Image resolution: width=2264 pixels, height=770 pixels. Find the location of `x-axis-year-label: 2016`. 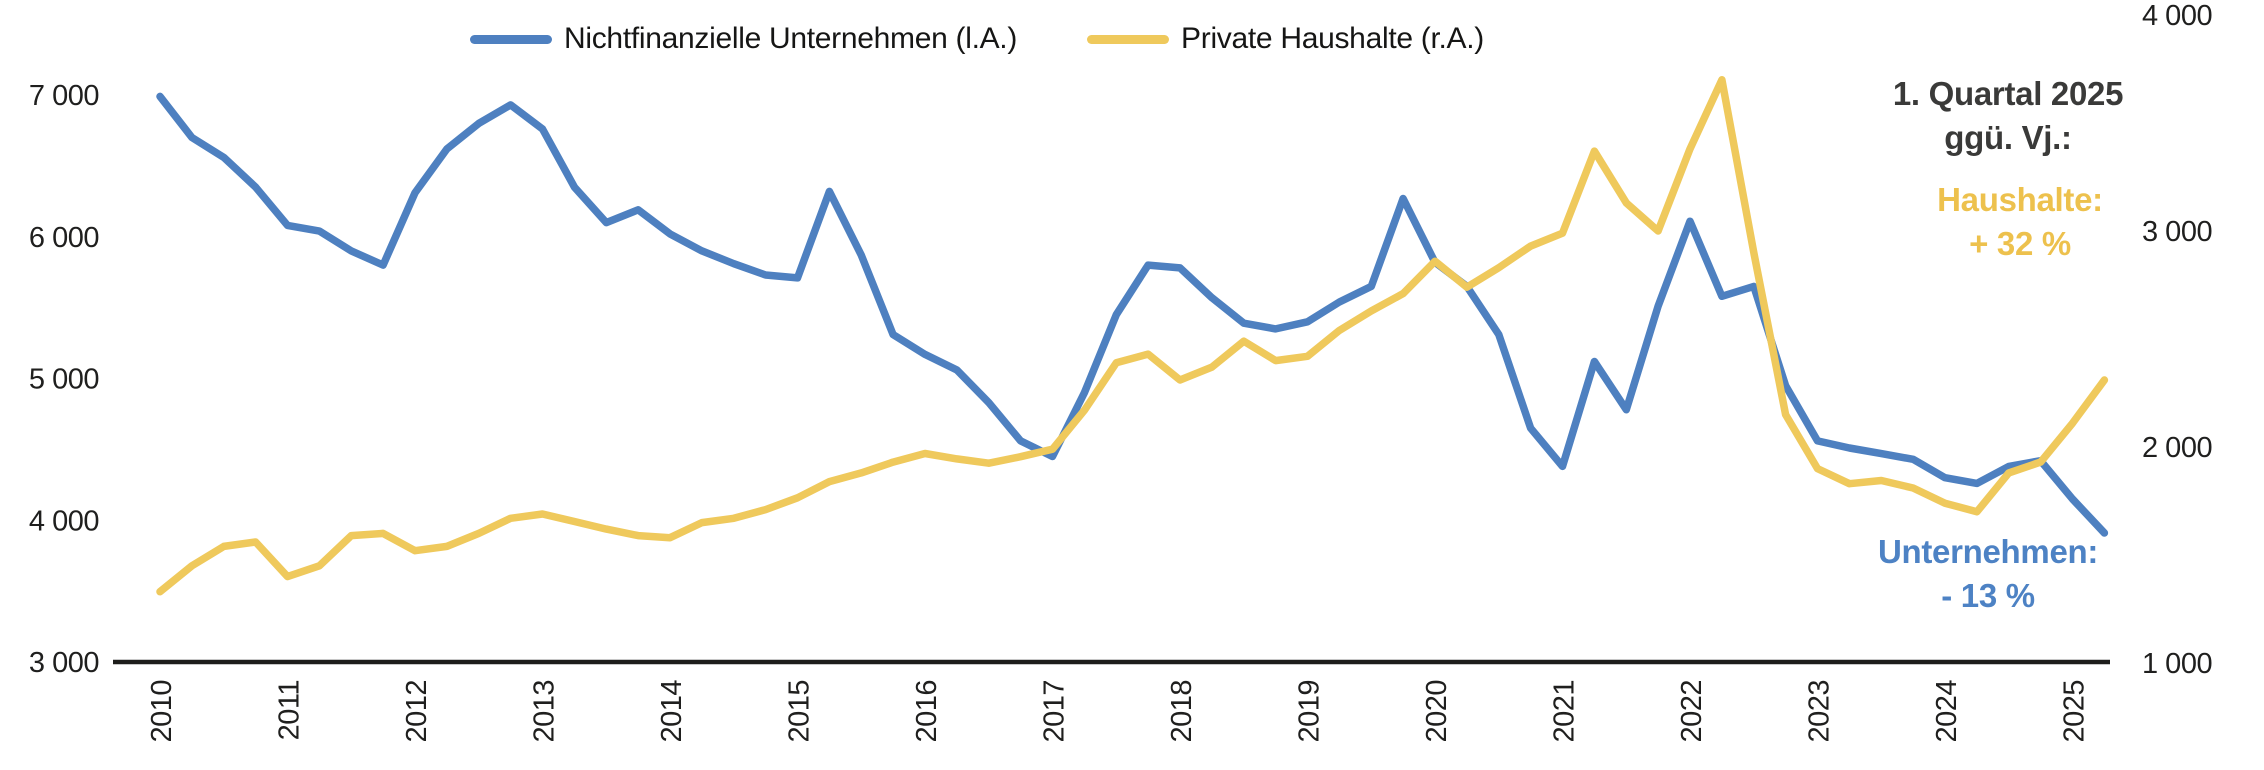

x-axis-year-label: 2016 is located at coordinates (927, 711).